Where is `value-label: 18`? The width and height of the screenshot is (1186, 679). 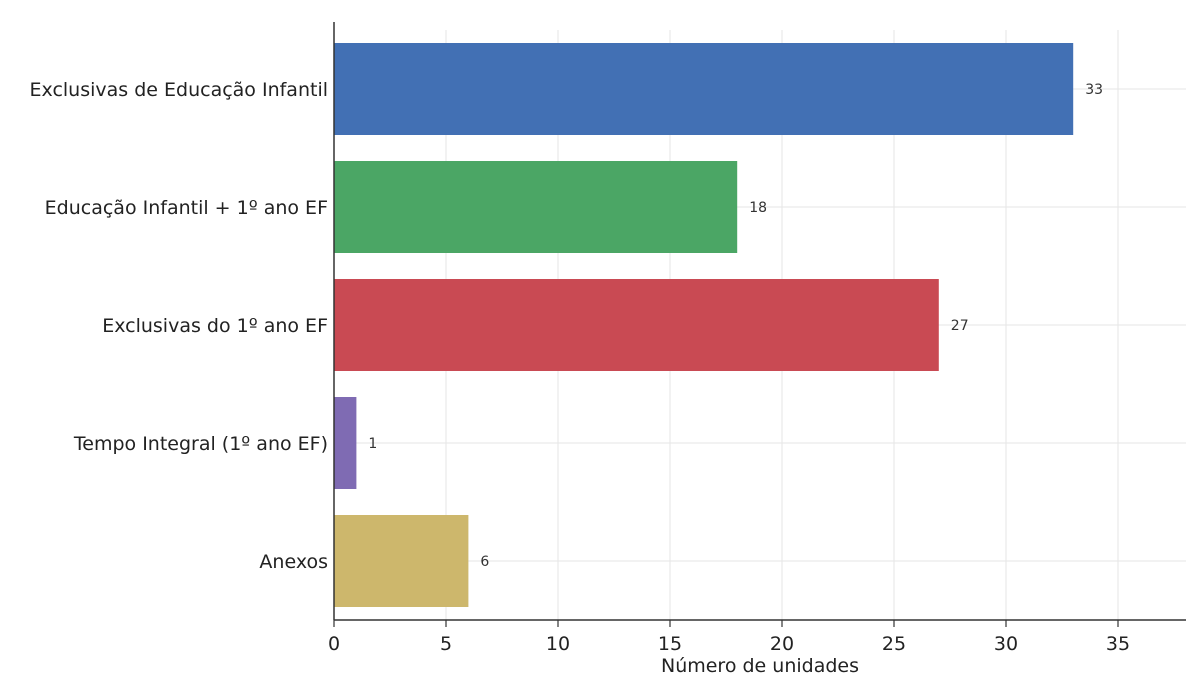 value-label: 18 is located at coordinates (758, 208).